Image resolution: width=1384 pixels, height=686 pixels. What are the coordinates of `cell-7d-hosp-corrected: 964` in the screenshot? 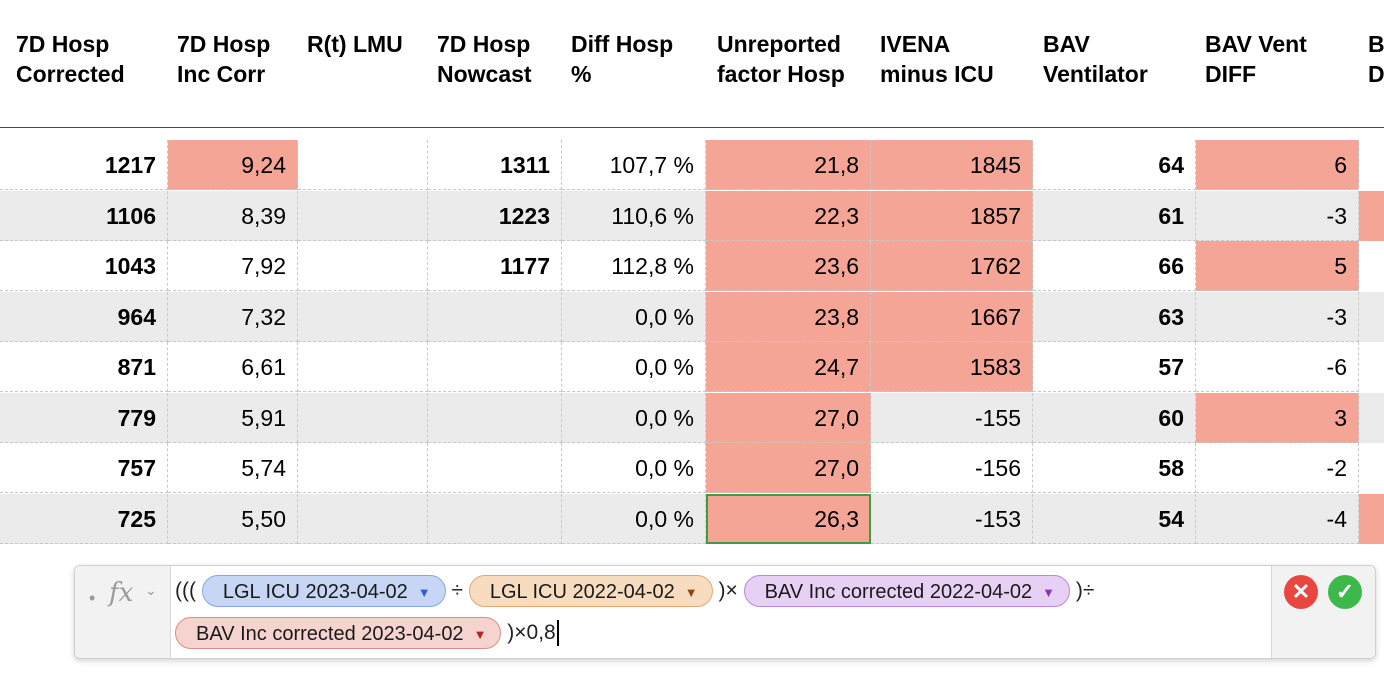 It's located at (84, 316).